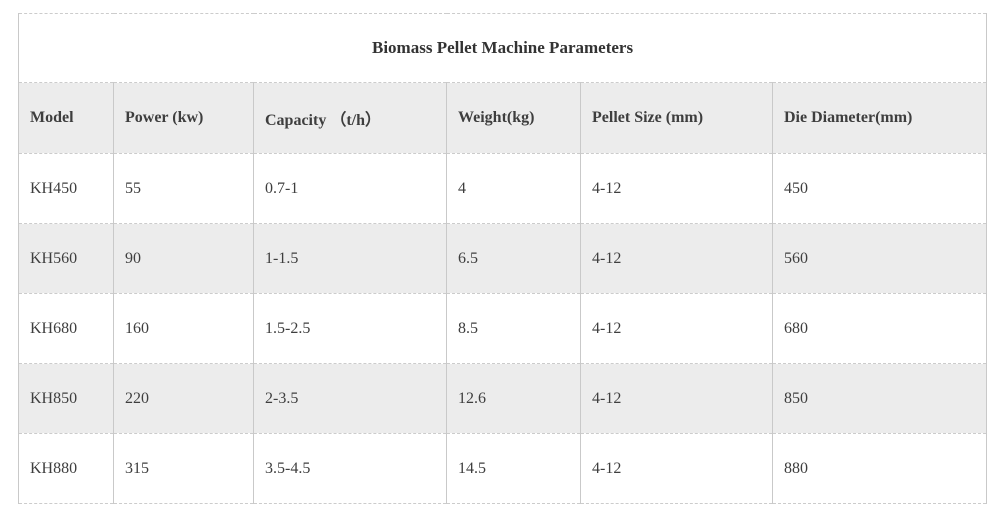  Describe the element at coordinates (676, 118) in the screenshot. I see `column-header-pellet-size: Pellet Size (mm)` at that location.